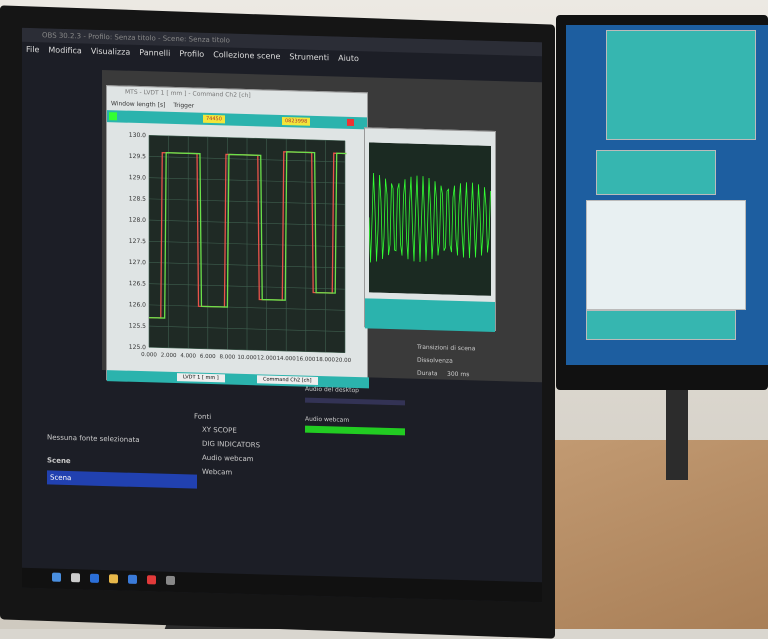 Image resolution: width=768 pixels, height=639 pixels. Describe the element at coordinates (656, 172) in the screenshot. I see `settings-panel` at that location.